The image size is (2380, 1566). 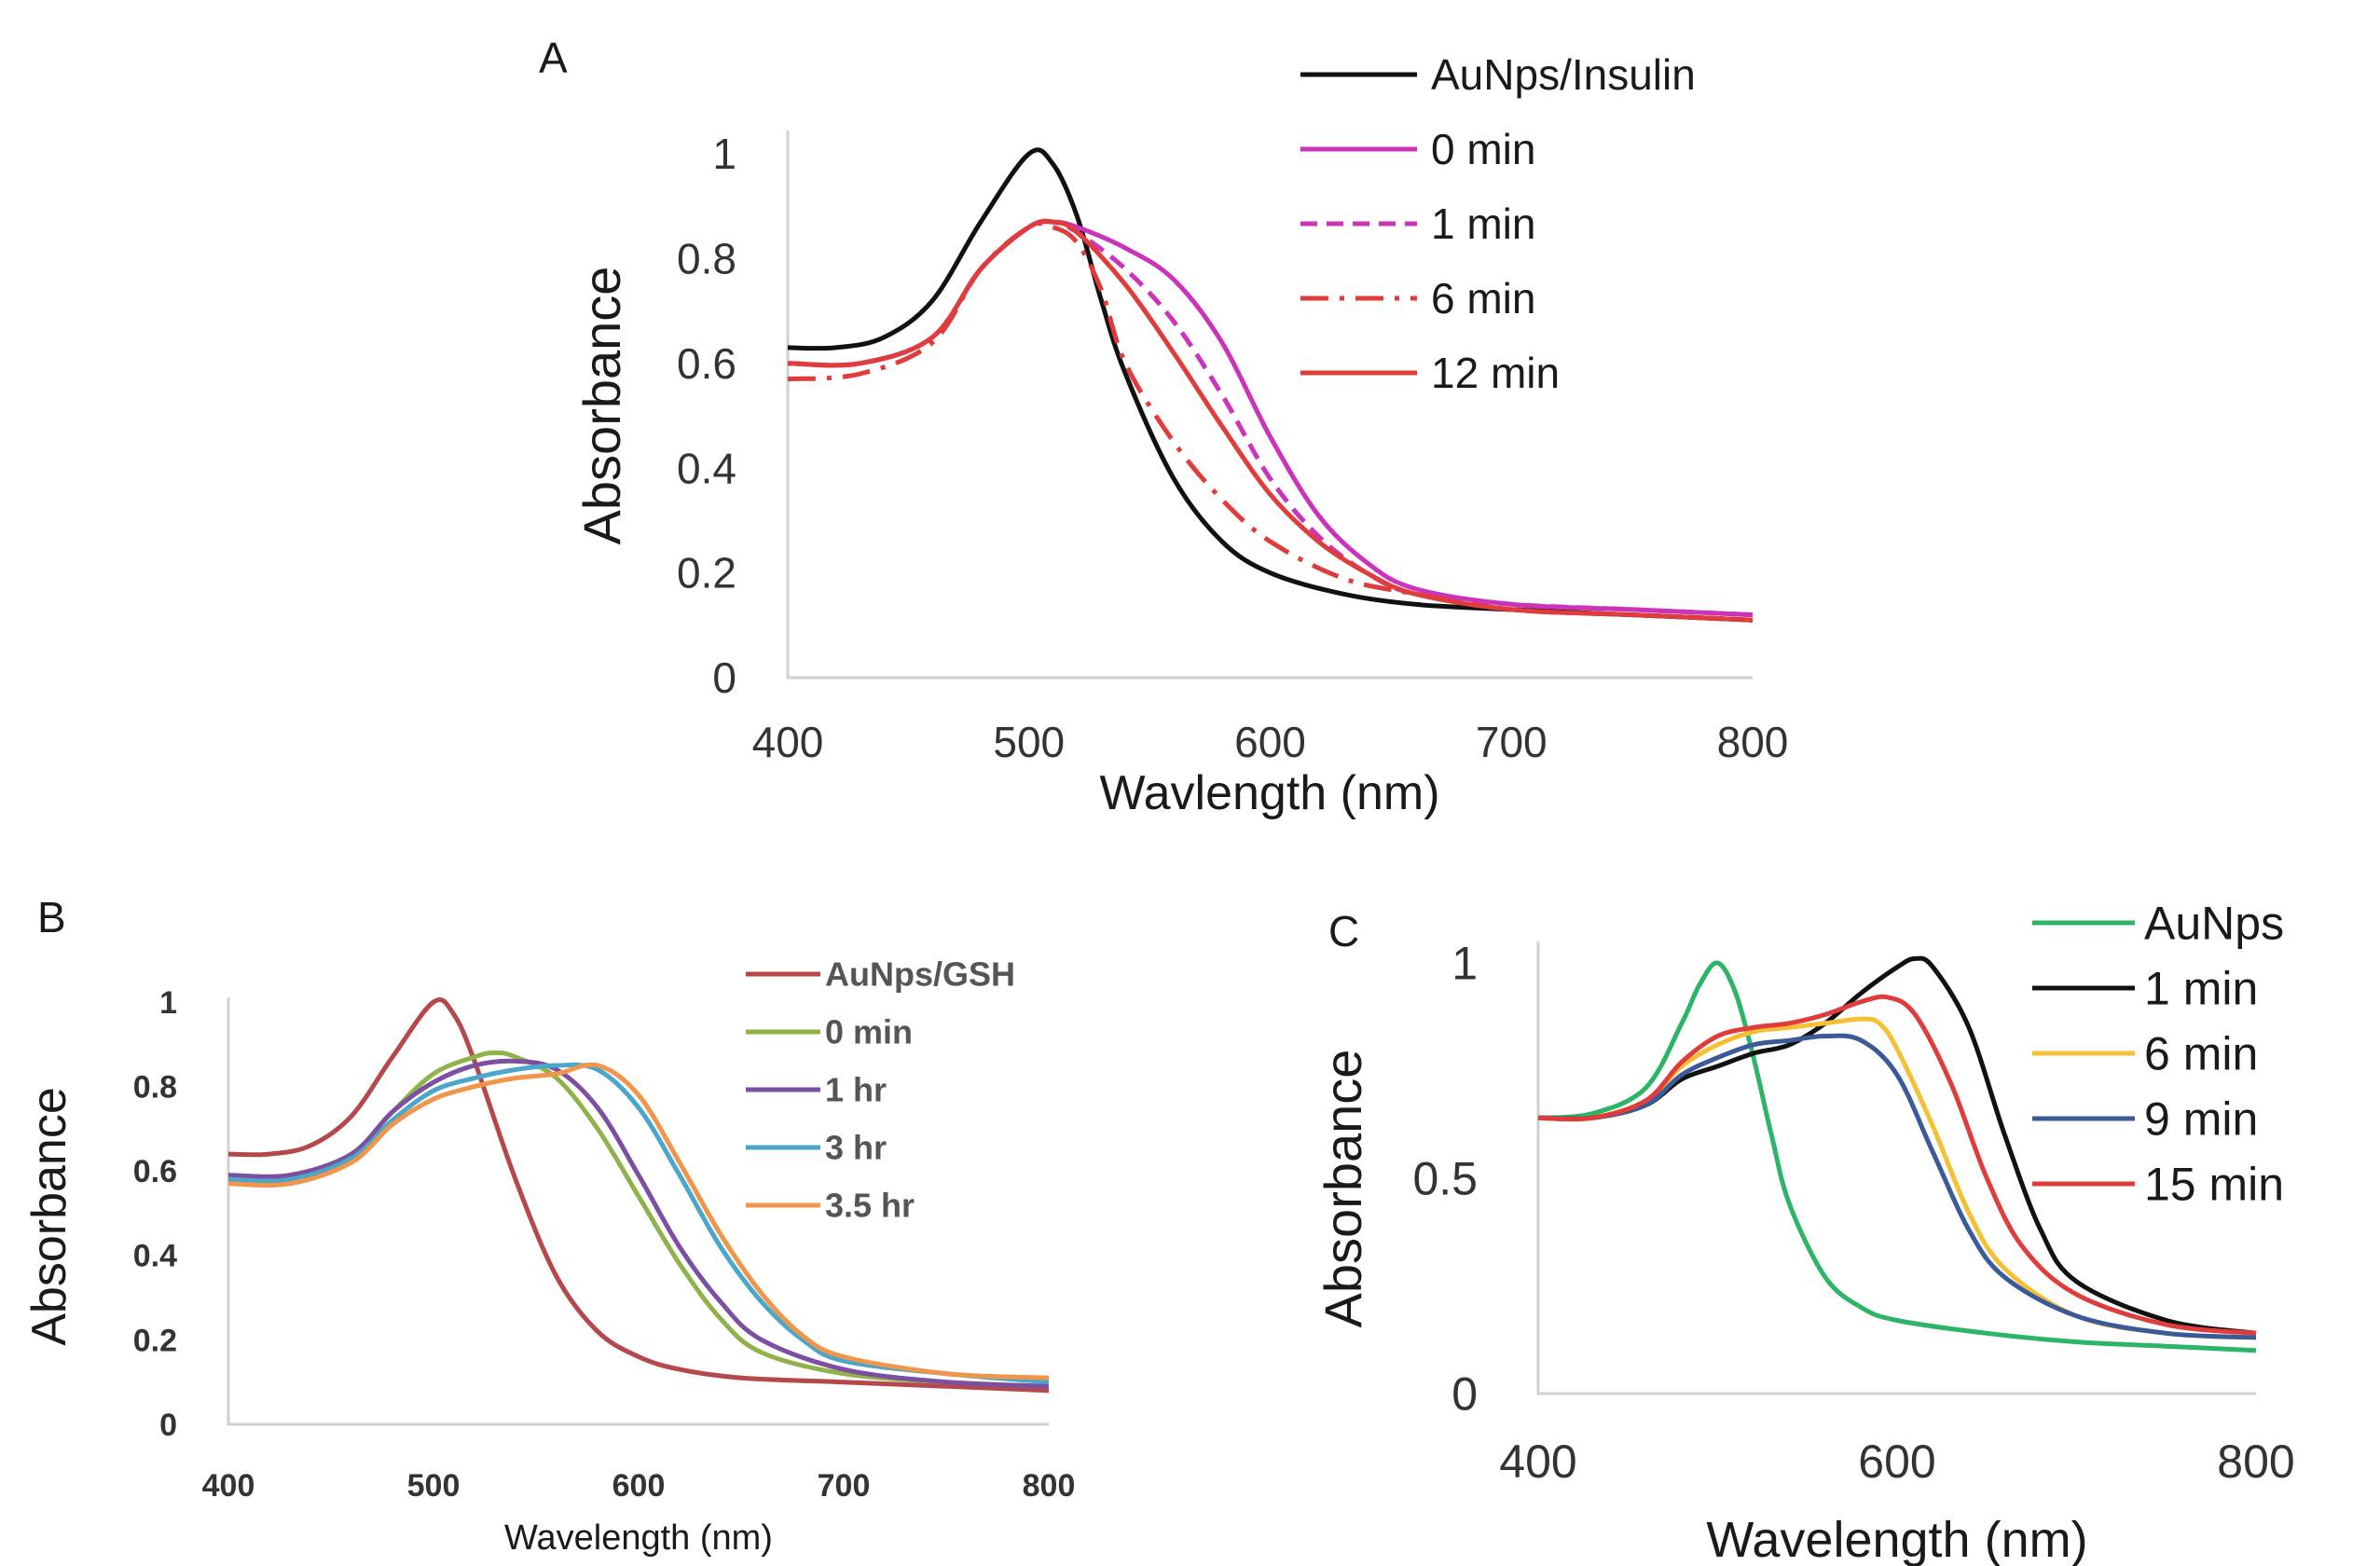 What do you see at coordinates (870, 1206) in the screenshot?
I see `legend-label: 3.5 hr` at bounding box center [870, 1206].